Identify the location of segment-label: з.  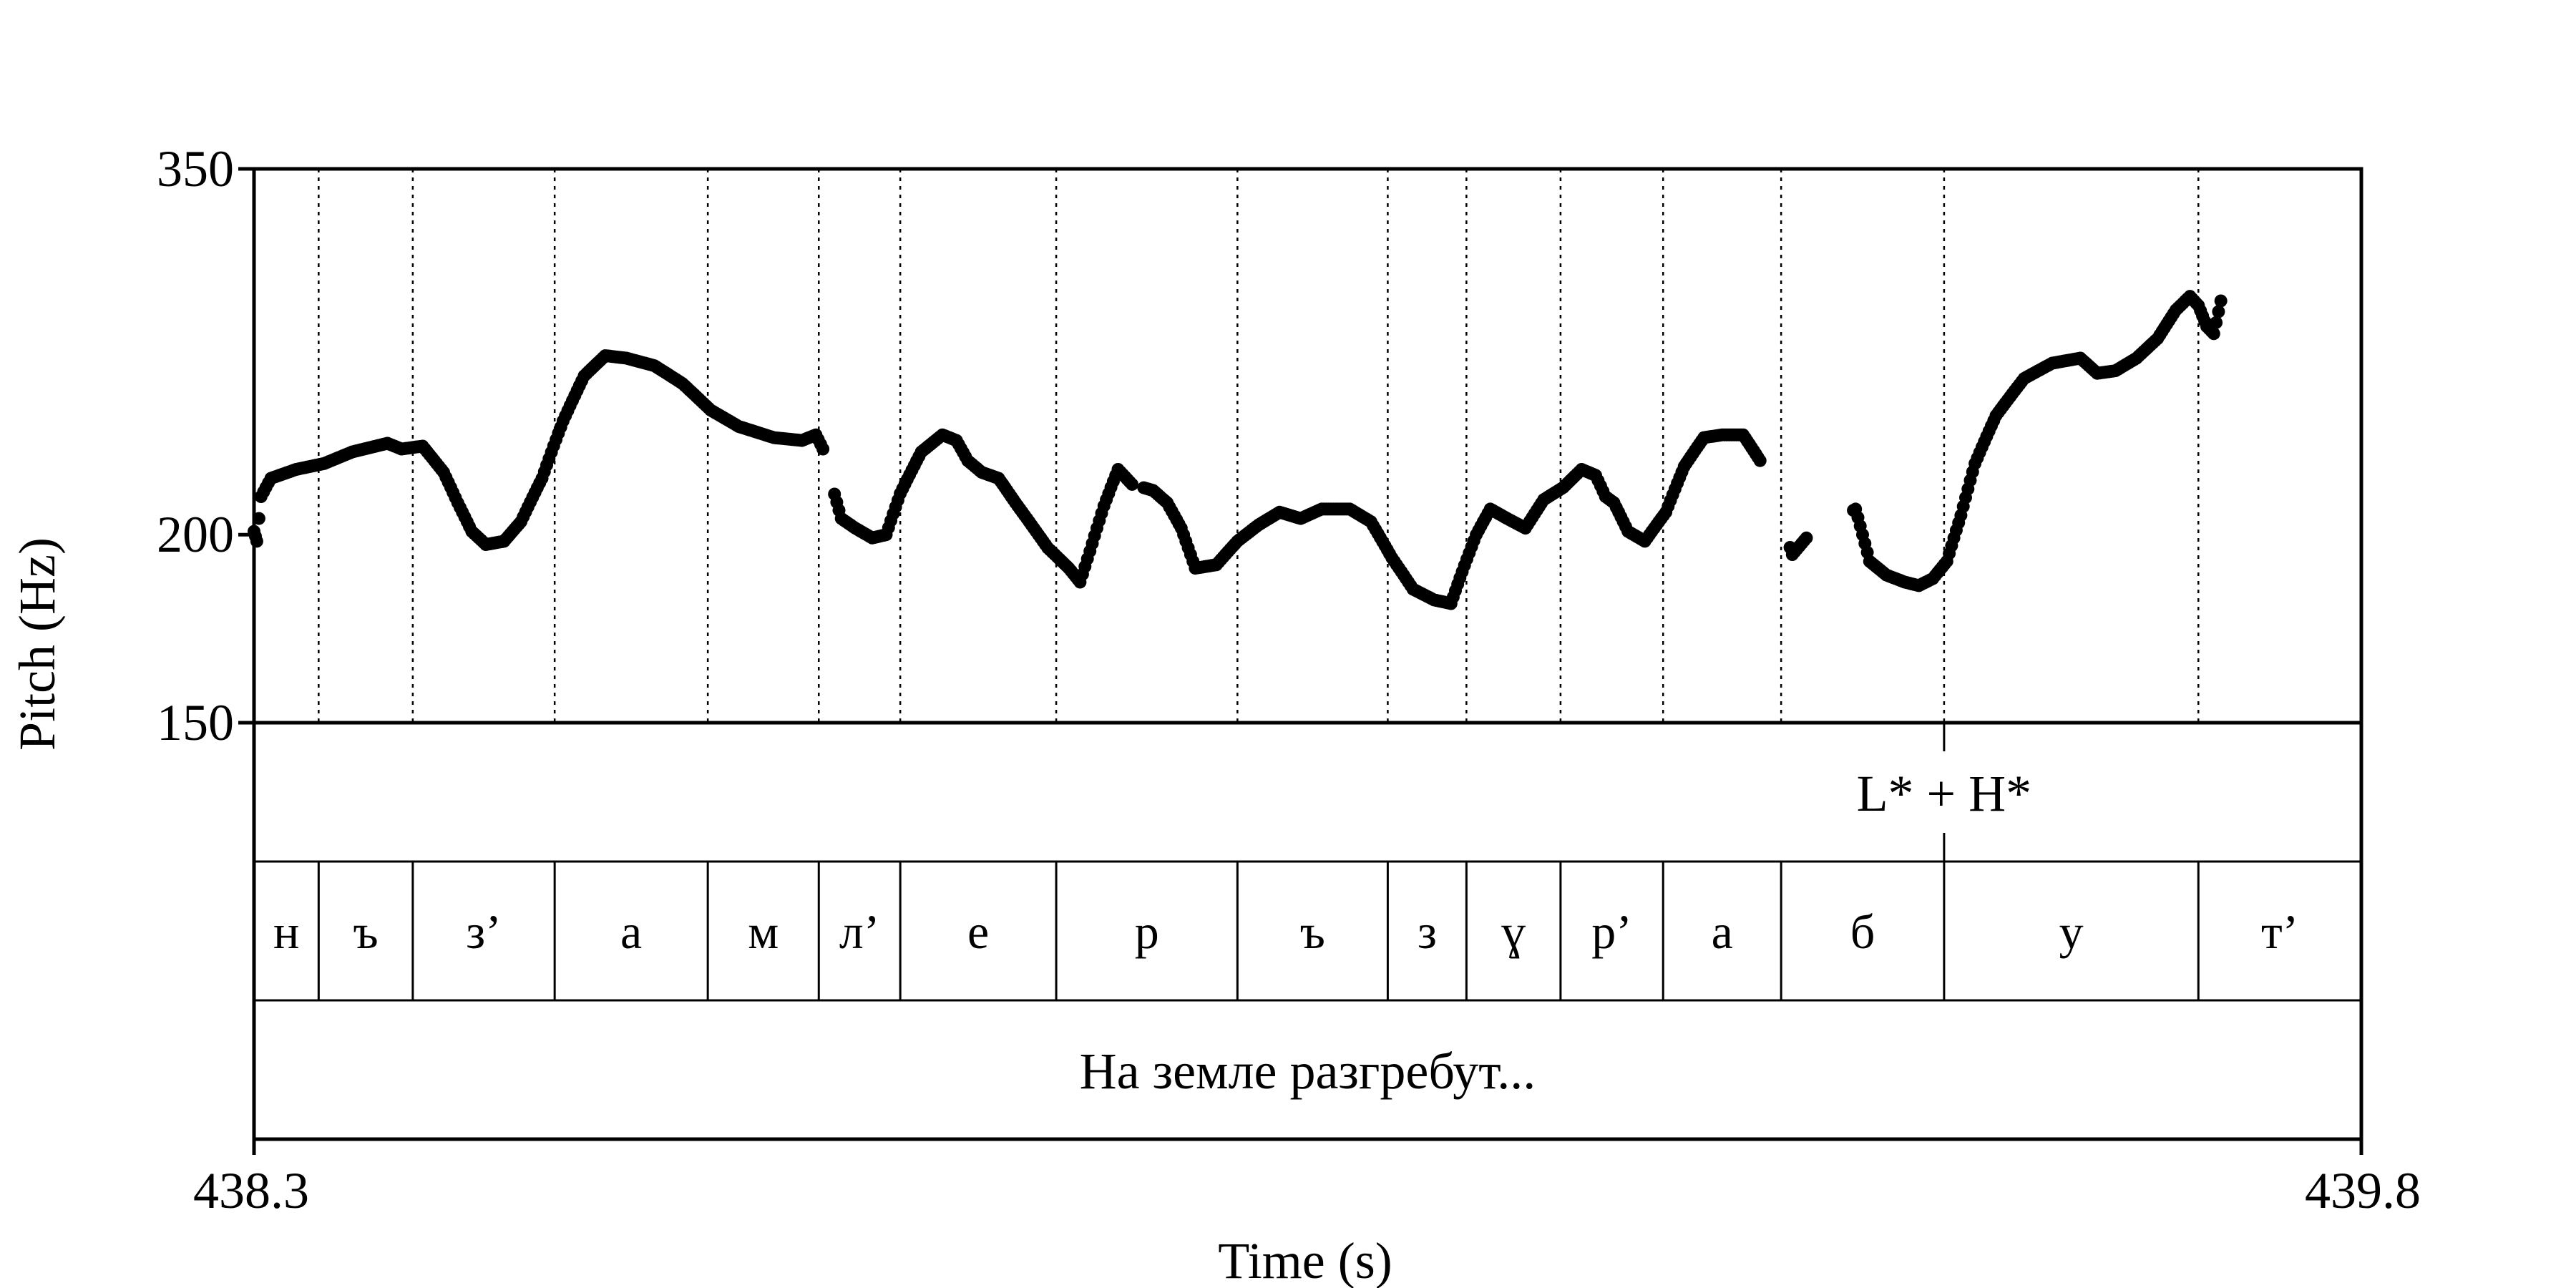
(1427, 931).